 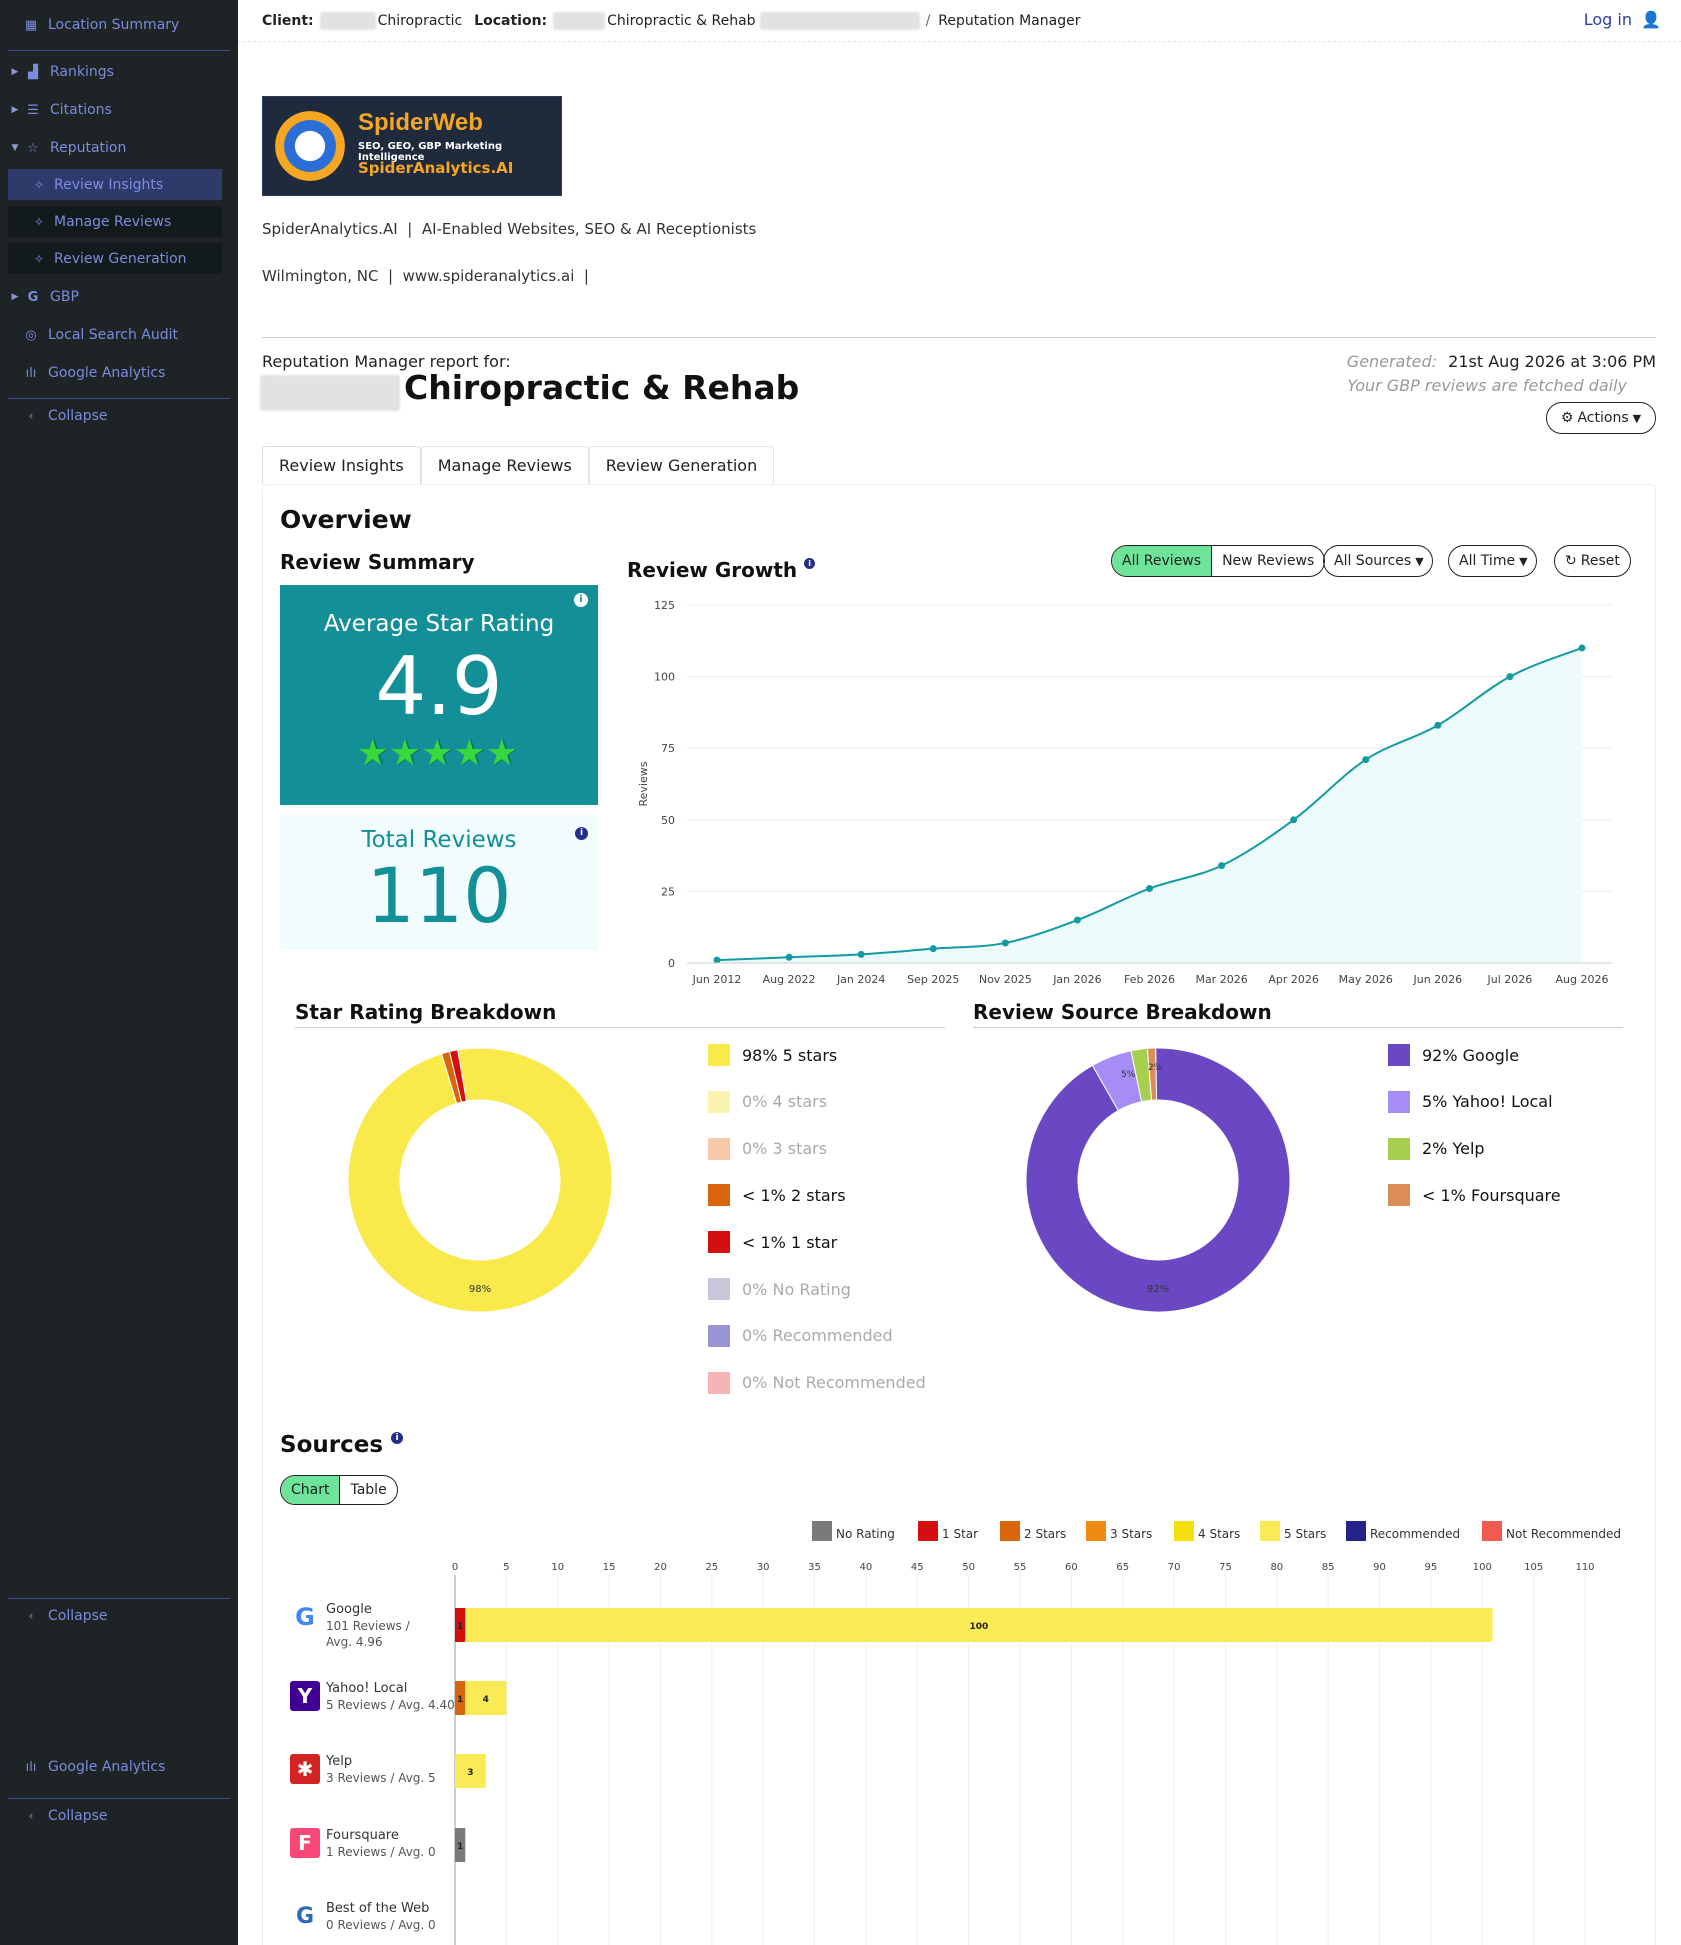 What do you see at coordinates (381, 1852) in the screenshot?
I see `source-stats: 1 Reviews / Avg. 0` at bounding box center [381, 1852].